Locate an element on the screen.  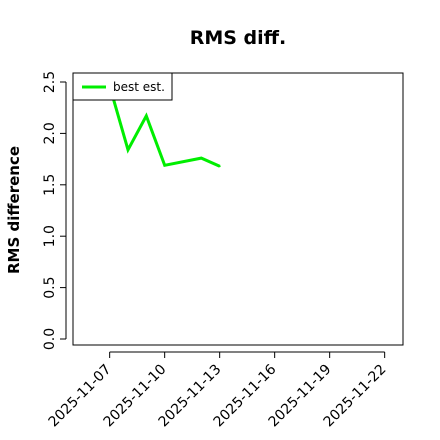
y-tick-label: 2.5 is located at coordinates (50, 82).